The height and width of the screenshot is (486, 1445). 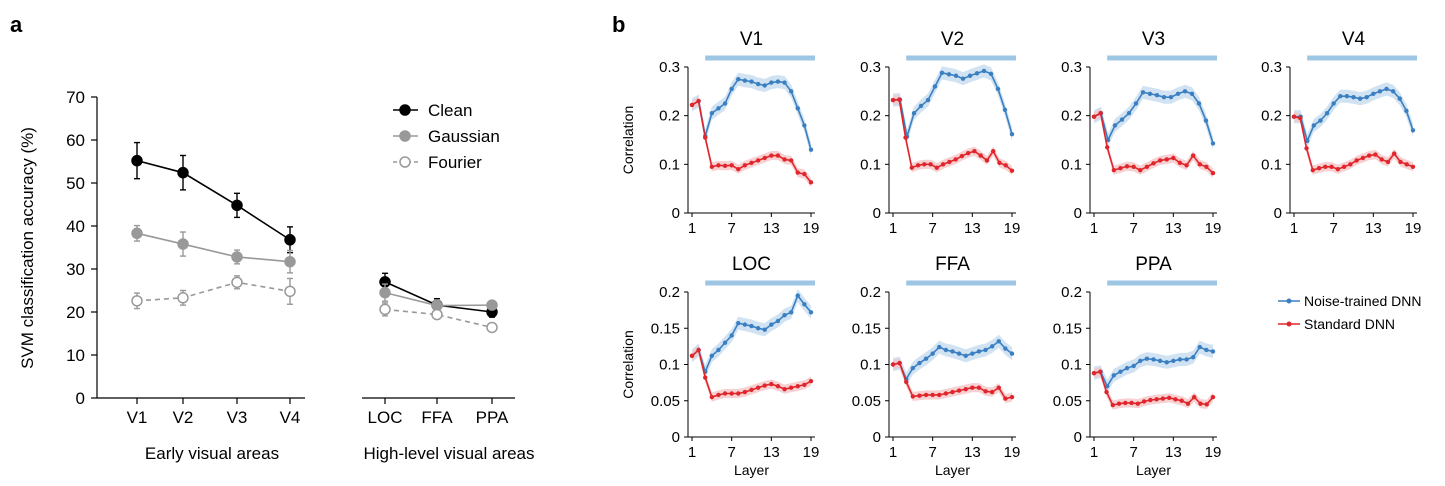 I want to click on legend-label-fourier: Fourier, so click(x=455, y=162).